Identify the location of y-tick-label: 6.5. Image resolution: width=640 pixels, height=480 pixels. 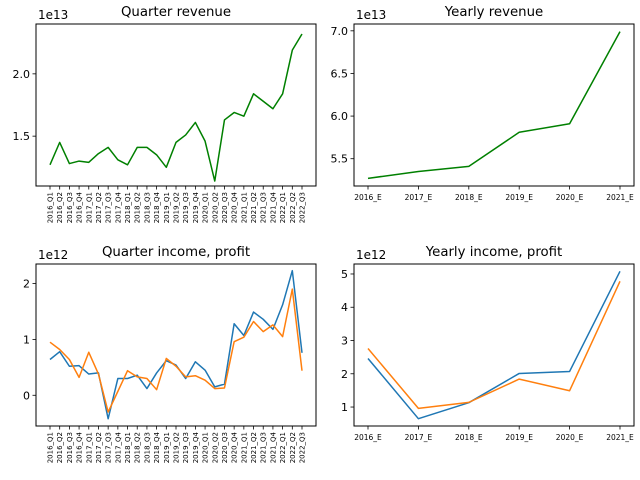
(340, 73).